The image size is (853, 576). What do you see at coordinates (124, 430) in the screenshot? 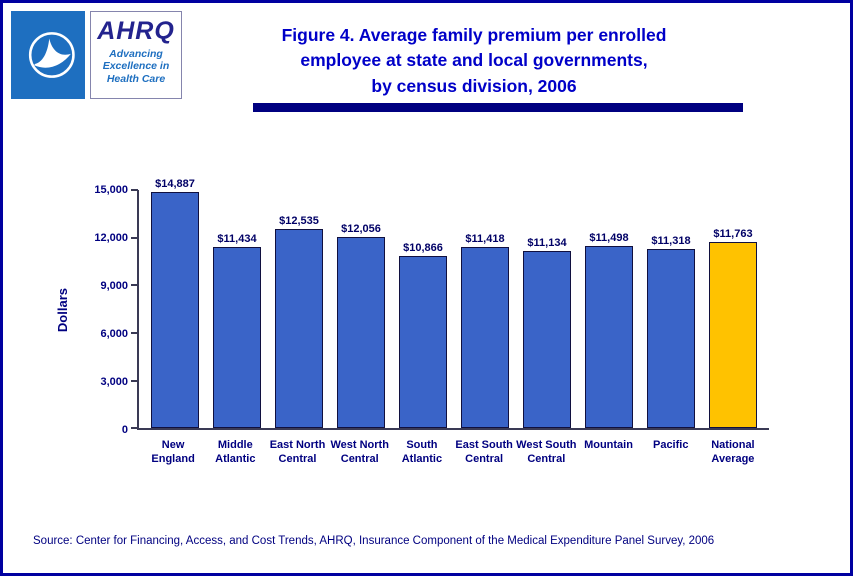
I see `y-tick-label: 0` at bounding box center [124, 430].